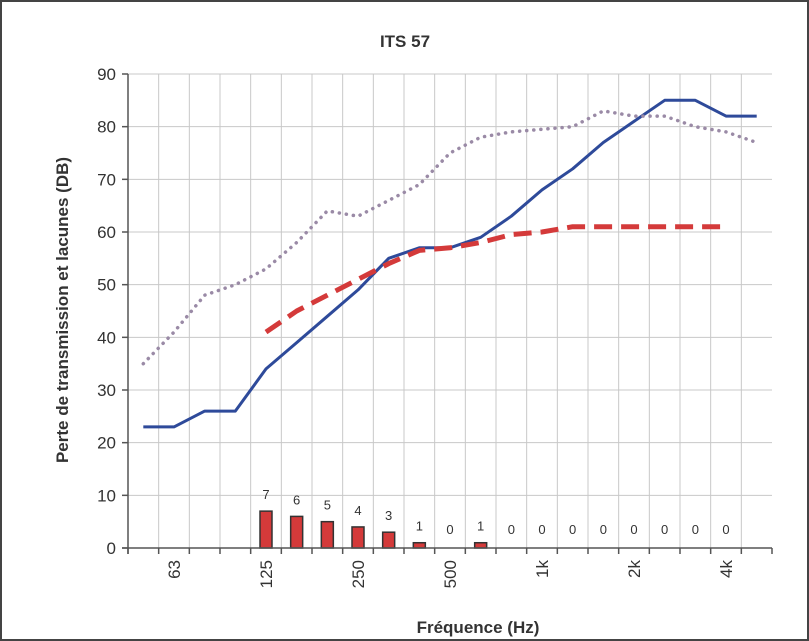  Describe the element at coordinates (106, 337) in the screenshot. I see `y-tick-label: 40` at that location.